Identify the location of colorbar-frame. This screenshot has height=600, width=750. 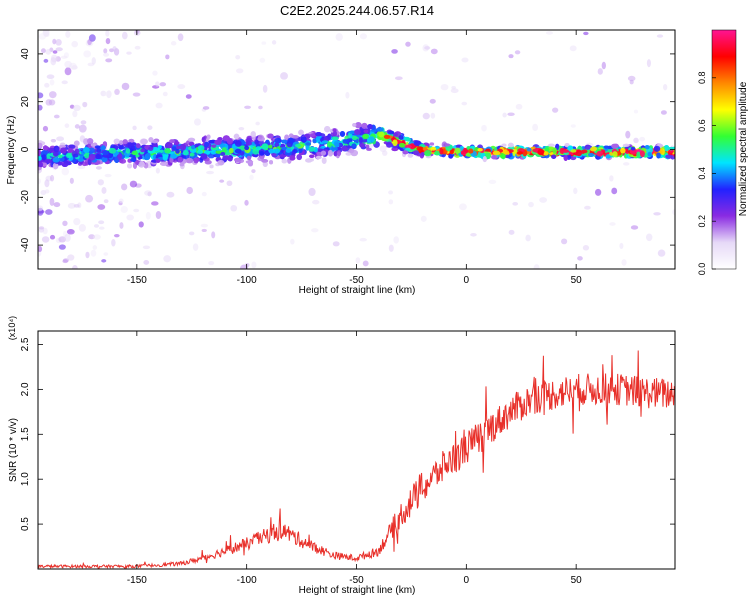
(724, 149).